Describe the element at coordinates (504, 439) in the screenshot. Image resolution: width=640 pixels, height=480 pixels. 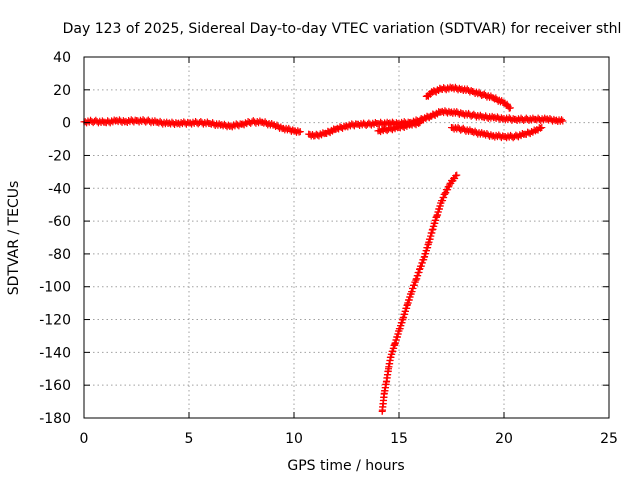
I see `x-tick-label: 20` at that location.